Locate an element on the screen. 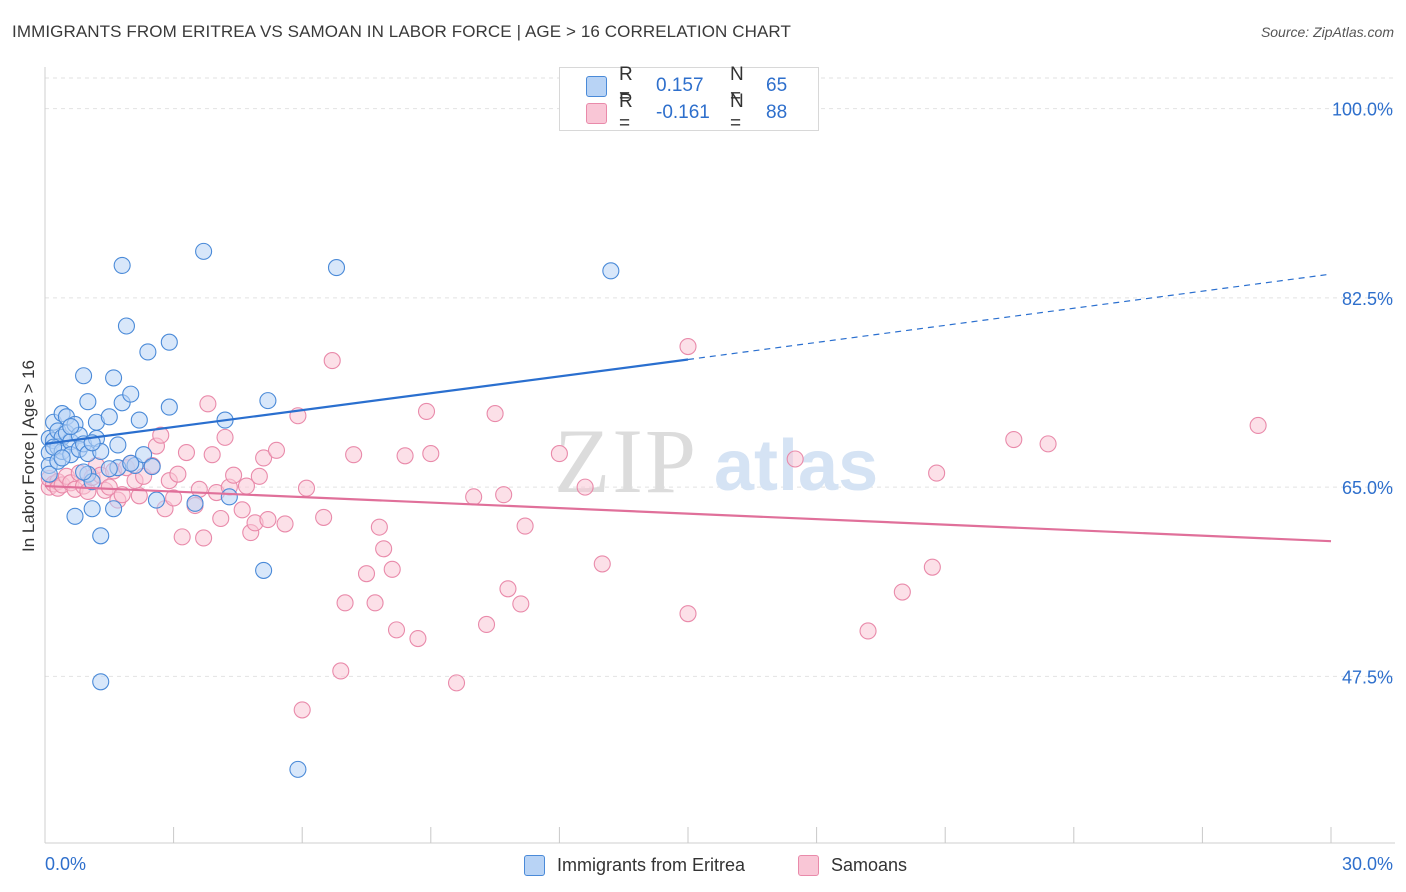 The image size is (1406, 892). legend-r-label: R = is located at coordinates (626, 112).